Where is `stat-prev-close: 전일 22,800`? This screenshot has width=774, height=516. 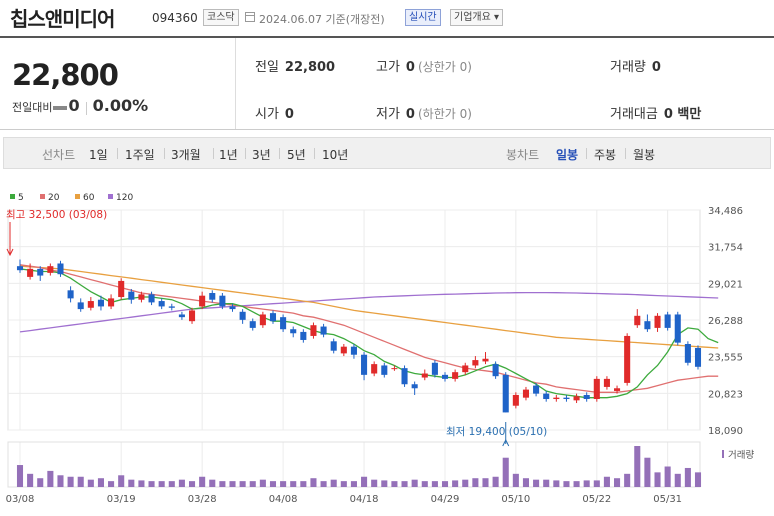
stat-prev-close: 전일 22,800 is located at coordinates (295, 65).